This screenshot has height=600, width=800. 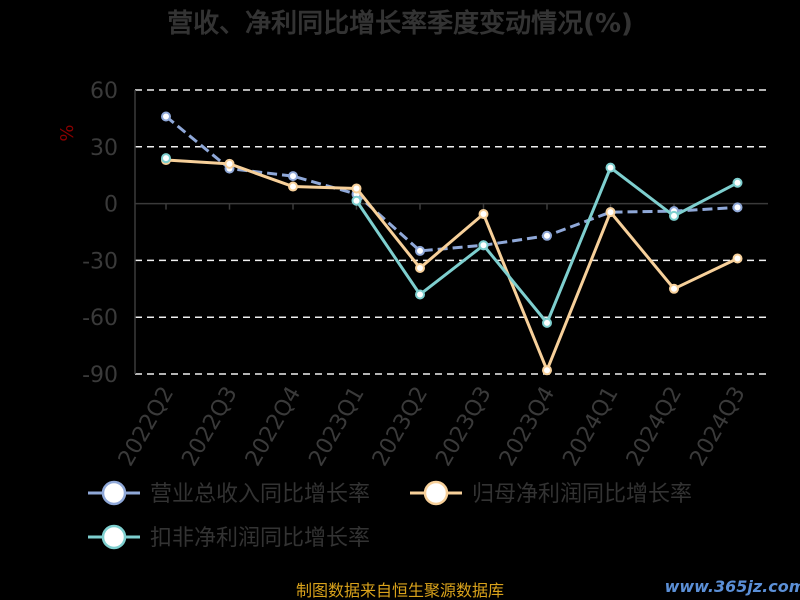 What do you see at coordinates (100, 318) in the screenshot?
I see `y-tick-label: -60` at bounding box center [100, 318].